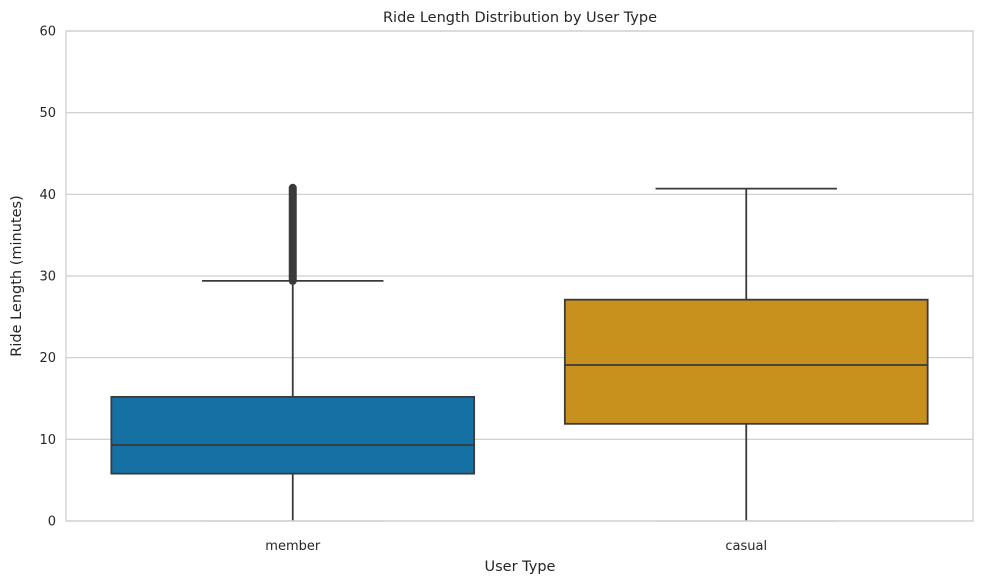 Image resolution: width=984 pixels, height=584 pixels. What do you see at coordinates (293, 546) in the screenshot?
I see `x-tick-label: member` at bounding box center [293, 546].